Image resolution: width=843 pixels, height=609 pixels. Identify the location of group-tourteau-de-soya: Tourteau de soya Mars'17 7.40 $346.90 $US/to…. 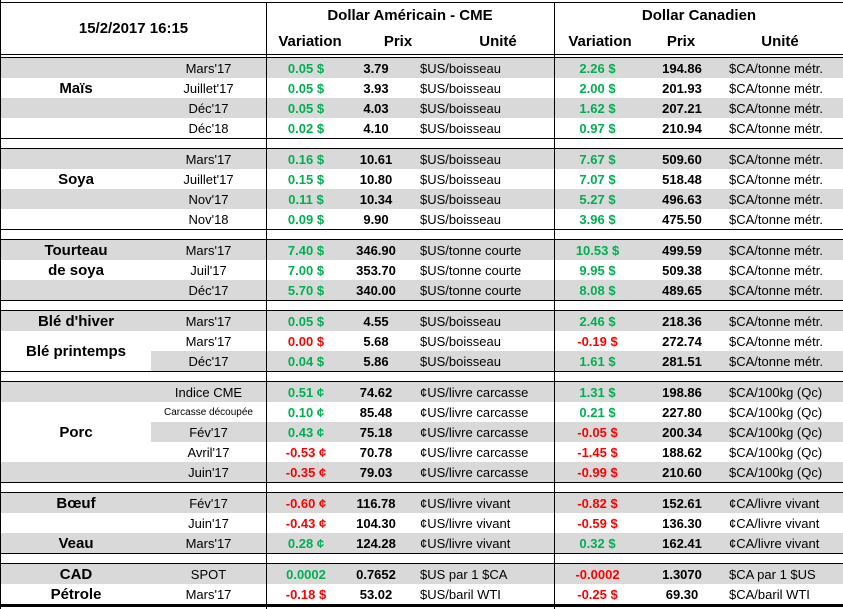
(422, 270).